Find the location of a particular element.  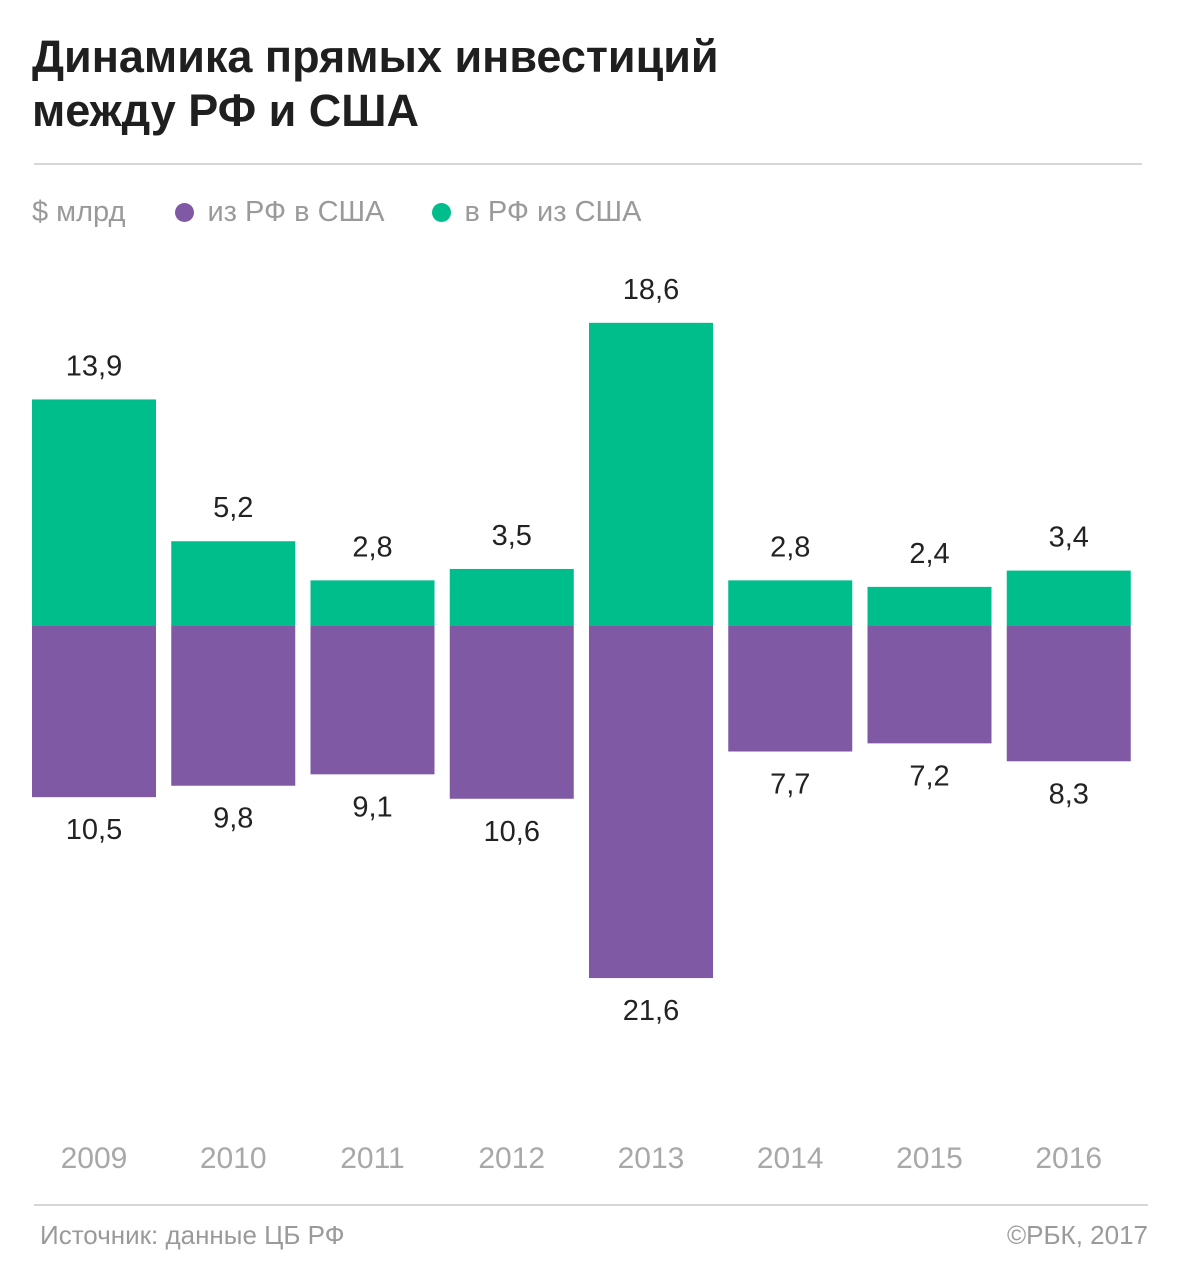

value-label-inflow-2010: 5,2 is located at coordinates (233, 508).